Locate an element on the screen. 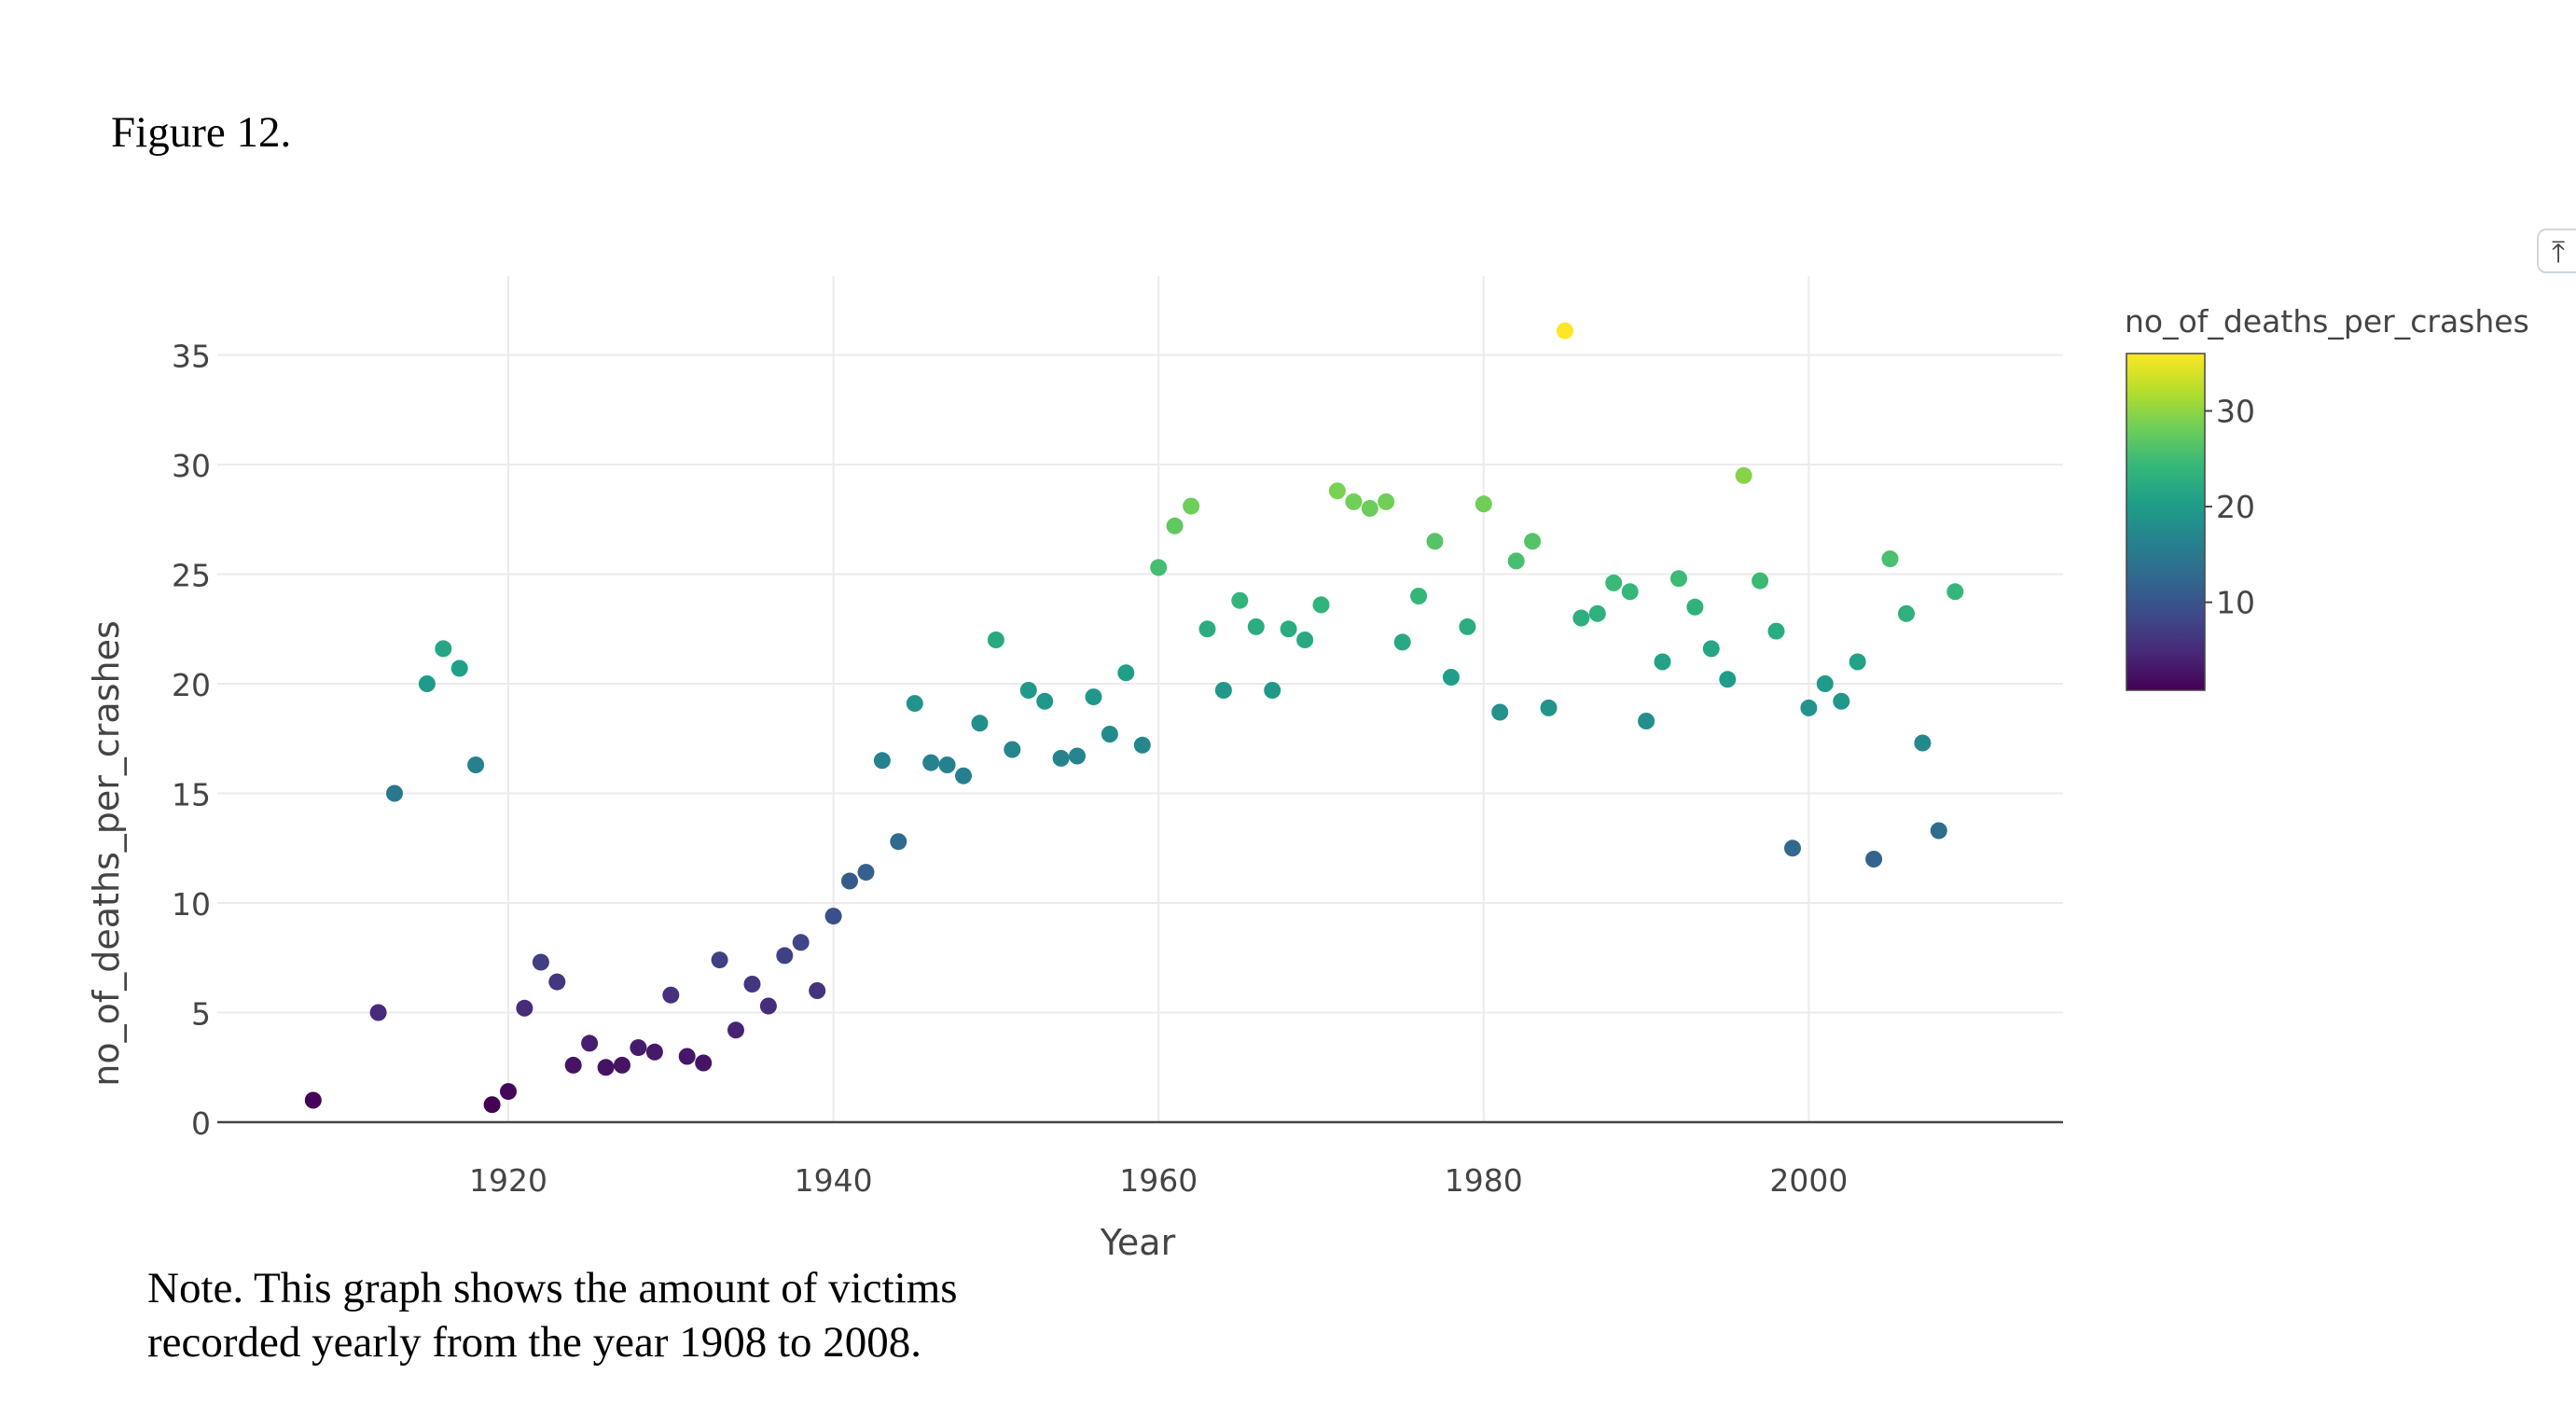  y-tick-label: 20 is located at coordinates (191, 685).